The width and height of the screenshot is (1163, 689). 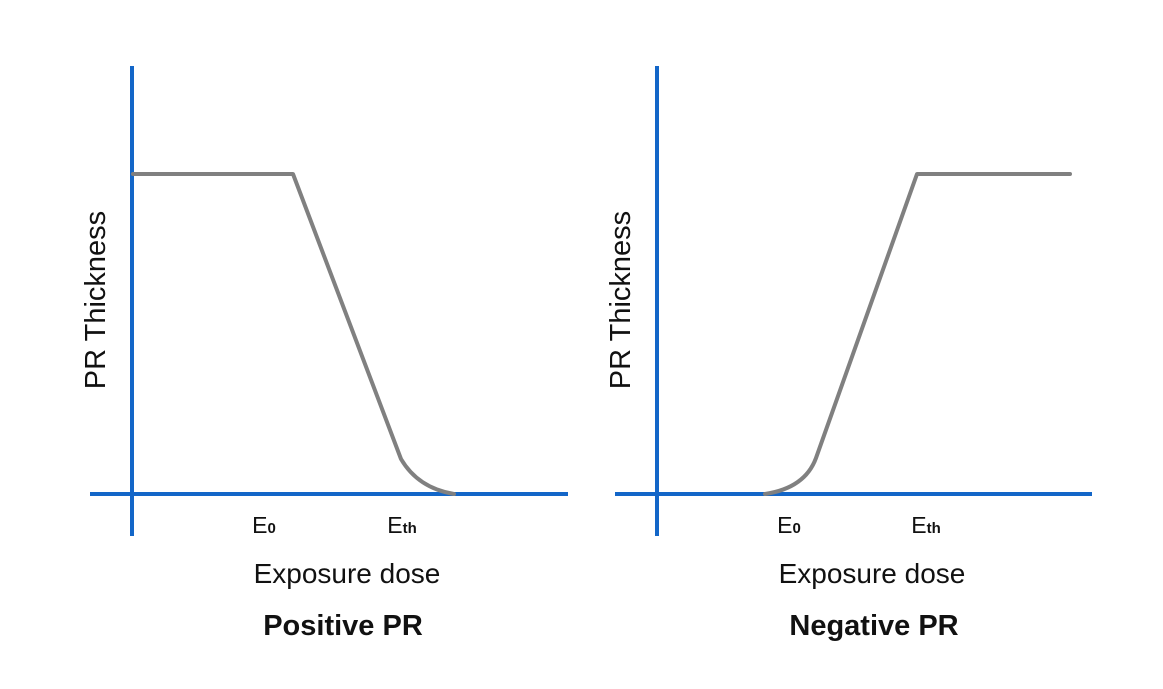 What do you see at coordinates (293, 334) in the screenshot?
I see `positive-response-curve` at bounding box center [293, 334].